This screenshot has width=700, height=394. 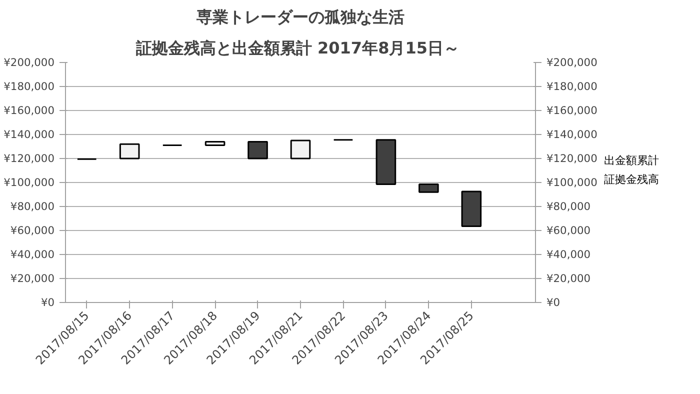 What do you see at coordinates (572, 182) in the screenshot?
I see `y2-tick-label: ¥100,000` at bounding box center [572, 182].